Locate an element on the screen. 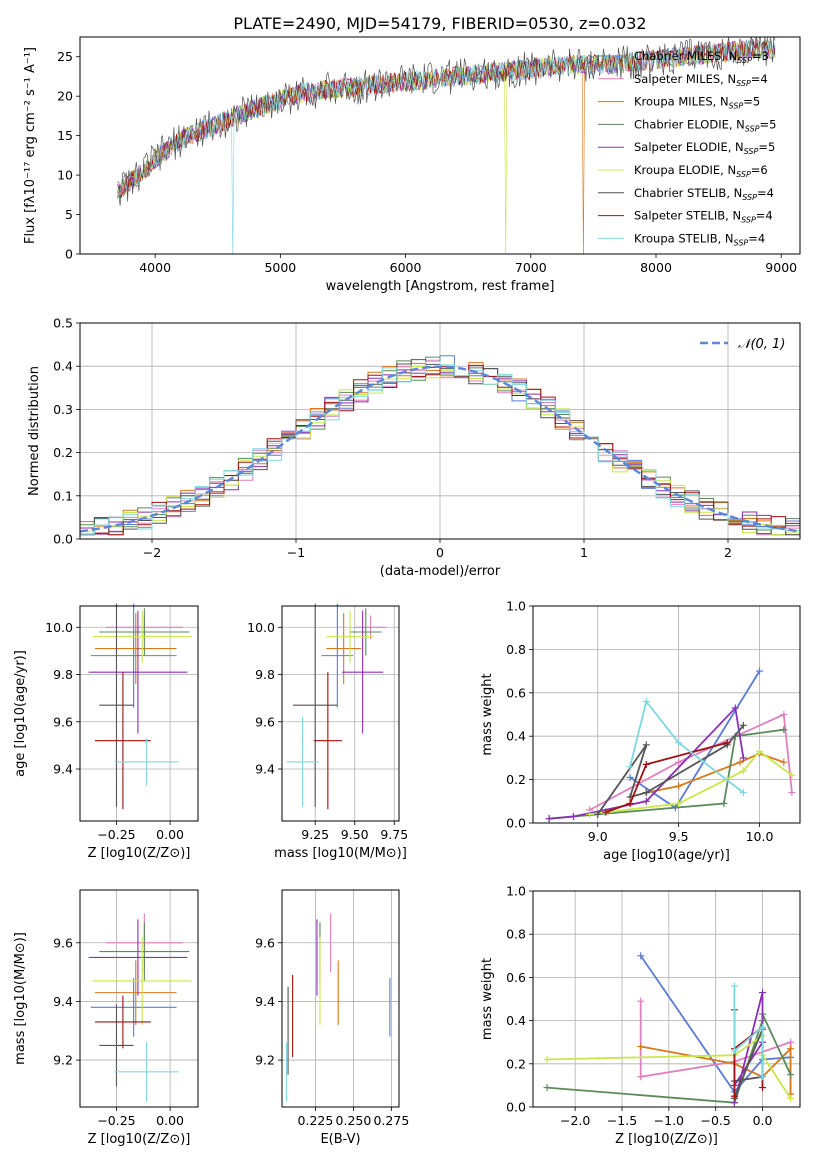 The width and height of the screenshot is (819, 1170). y-axis-label: Flux [fλ10⁻¹⁷ erg cm⁻² s⁻¹ A⁻¹] is located at coordinates (30, 145).